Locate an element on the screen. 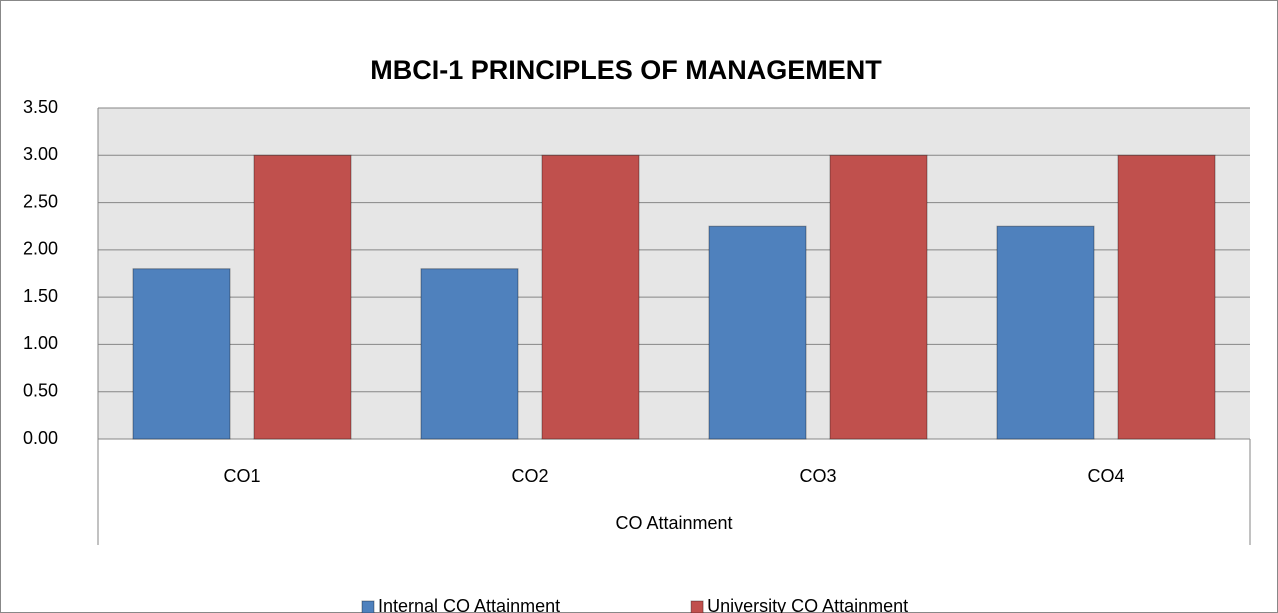 Image resolution: width=1278 pixels, height=613 pixels. y-tick-label: 3.00 is located at coordinates (40, 154).